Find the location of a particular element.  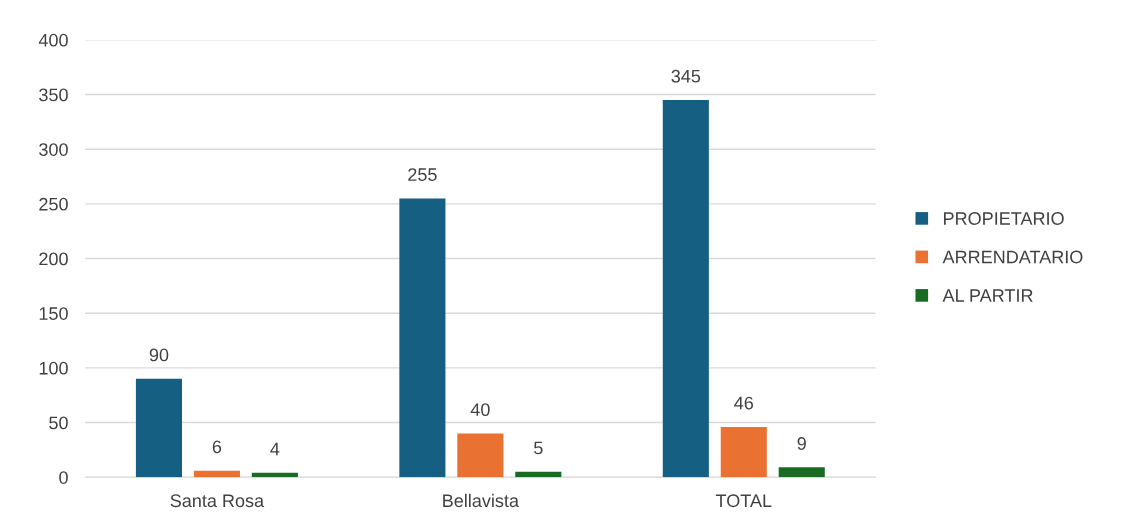

x-tick-label: Santa Rosa is located at coordinates (217, 501).